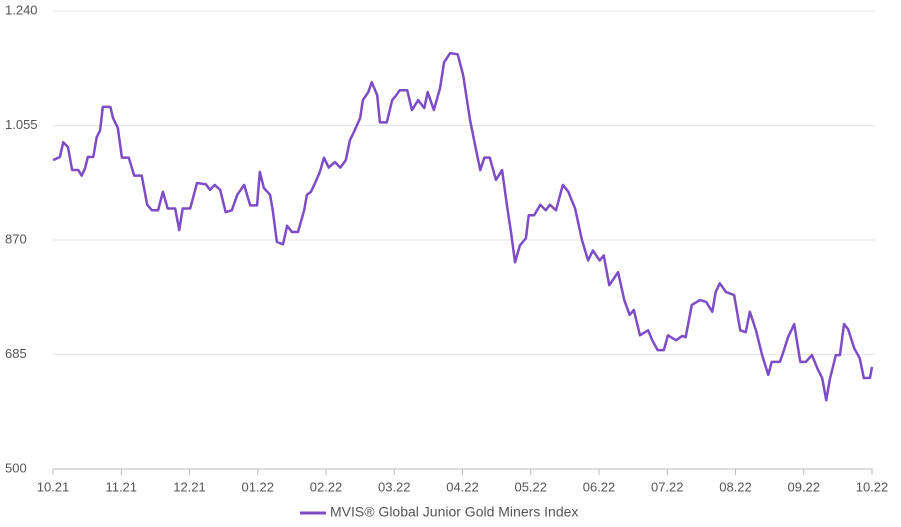 This screenshot has height=527, width=901. Describe the element at coordinates (21, 124) in the screenshot. I see `y-tick-label: 1.055` at that location.